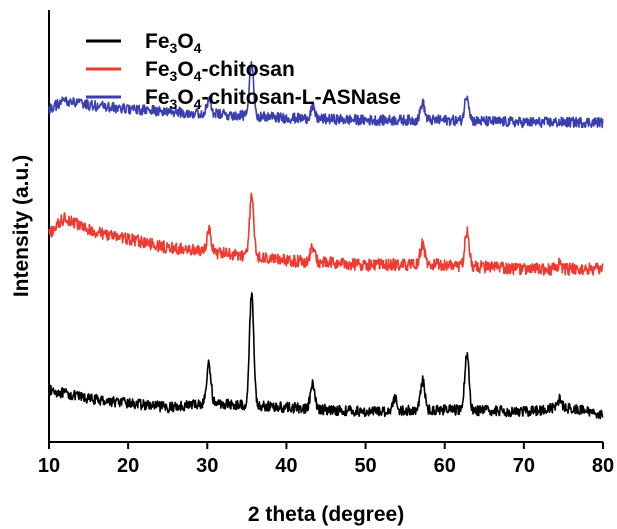 This screenshot has height=529, width=617. I want to click on x-tick-label: 30, so click(207, 466).